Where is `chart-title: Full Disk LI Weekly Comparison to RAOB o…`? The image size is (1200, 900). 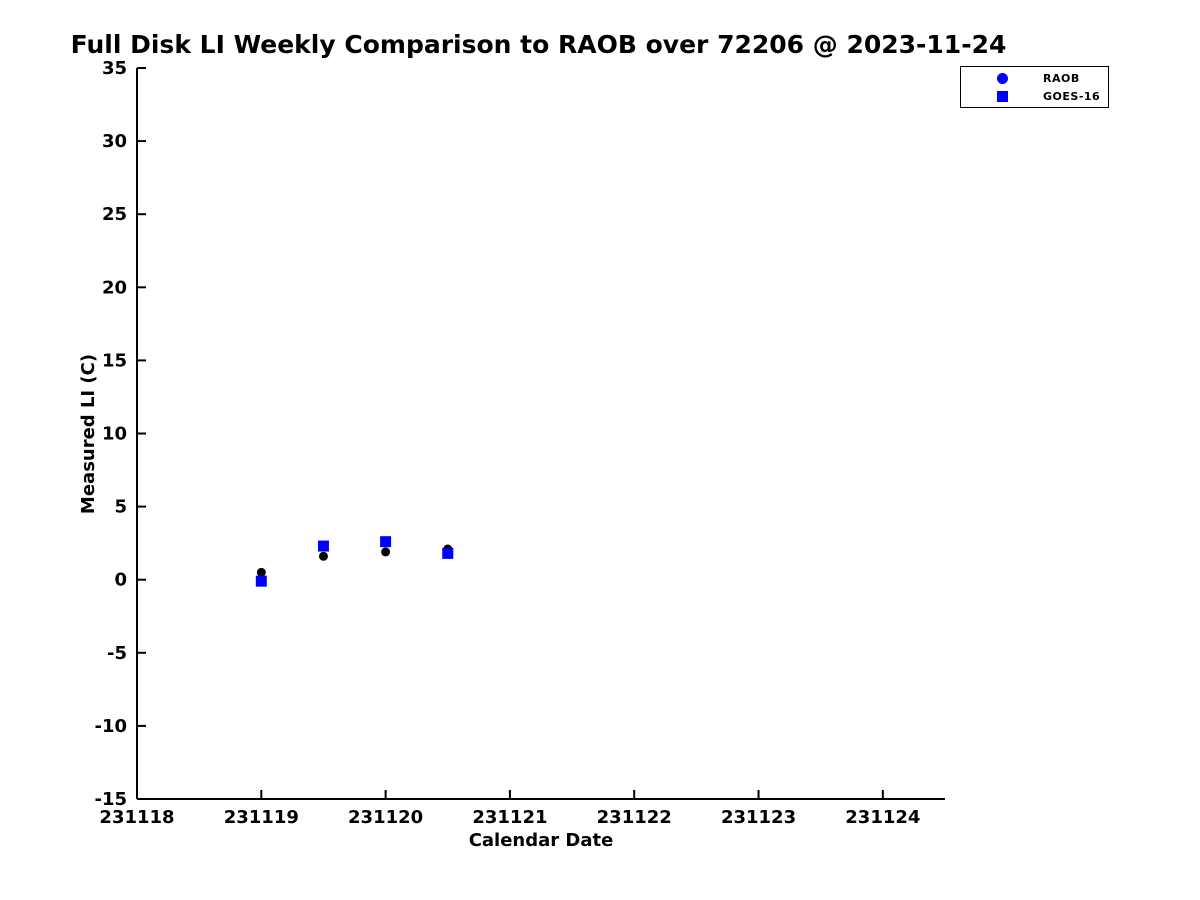
chart-title: Full Disk LI Weekly Comparison to RAOB o… is located at coordinates (538, 44).